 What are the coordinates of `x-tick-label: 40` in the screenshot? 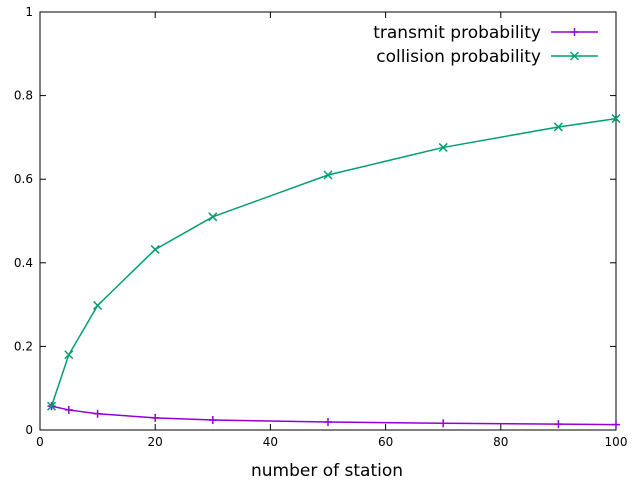 It's located at (270, 442).